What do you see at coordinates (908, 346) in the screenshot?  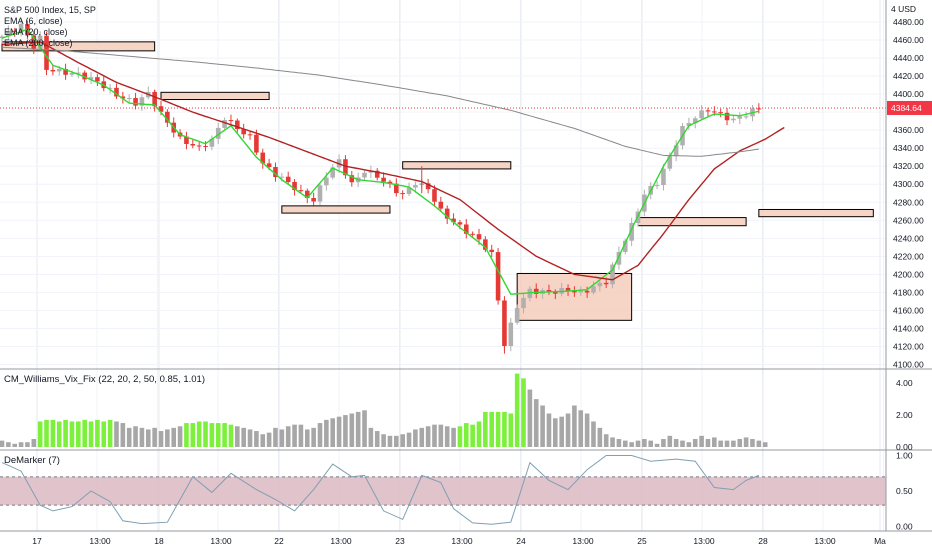 I see `price-tick-label: 4120.00` at bounding box center [908, 346].